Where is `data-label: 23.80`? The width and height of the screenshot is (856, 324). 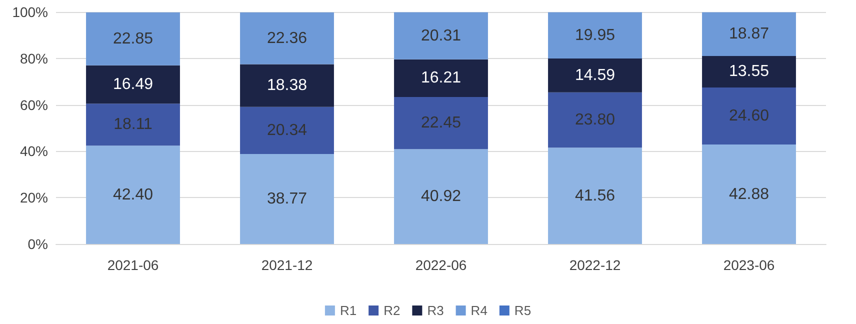 data-label: 23.80 is located at coordinates (595, 119).